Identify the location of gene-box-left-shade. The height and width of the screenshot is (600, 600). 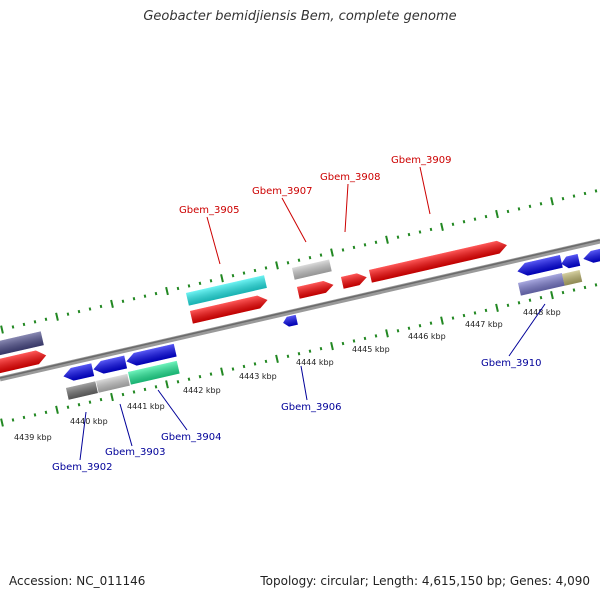
(22, 344).